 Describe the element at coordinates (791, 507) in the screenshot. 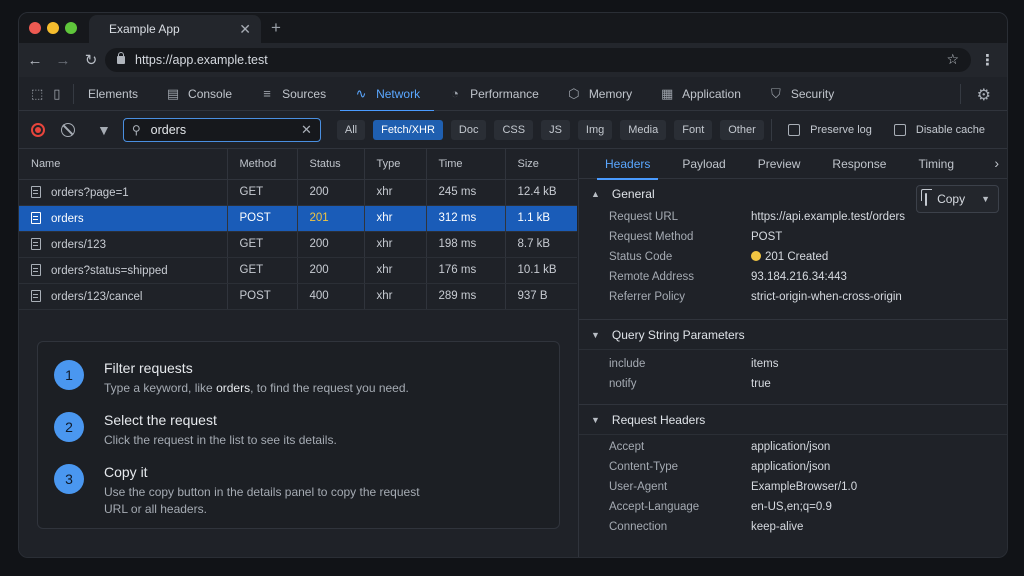

I see `kv-value: en-US,en;q=0.9` at that location.